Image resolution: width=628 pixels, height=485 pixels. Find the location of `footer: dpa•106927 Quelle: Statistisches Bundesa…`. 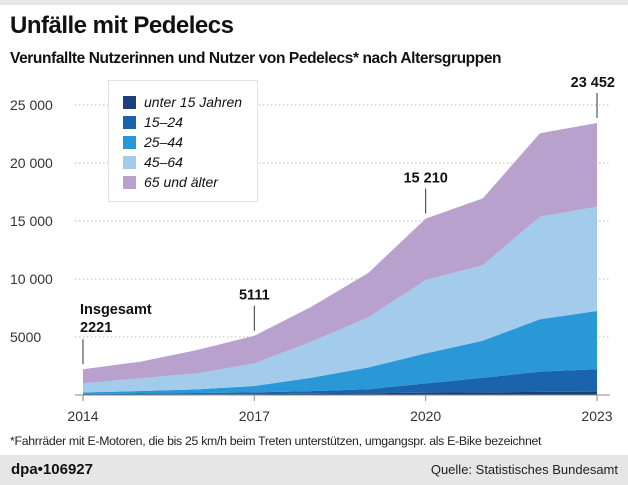

footer: dpa•106927 Quelle: Statistisches Bundesa… is located at coordinates (314, 470).